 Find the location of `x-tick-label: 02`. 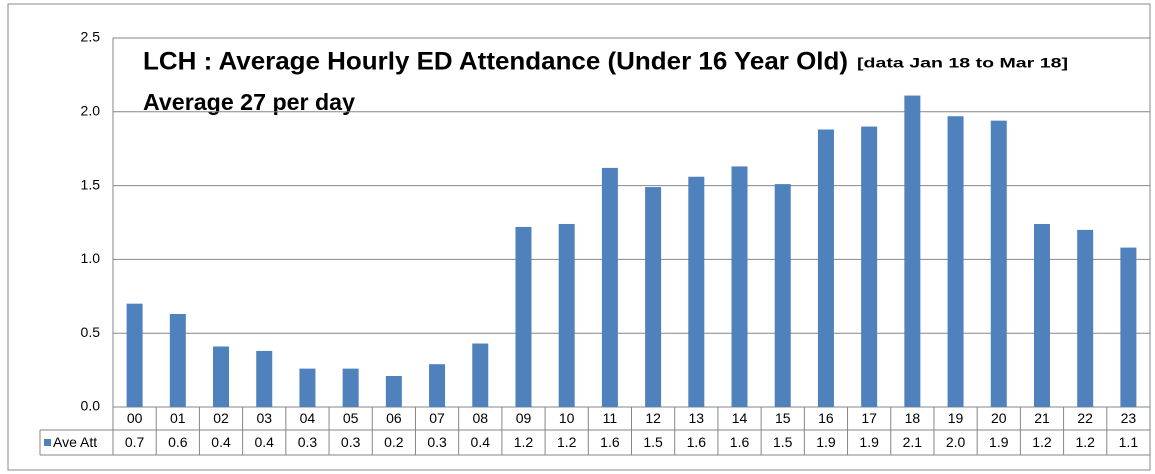

x-tick-label: 02 is located at coordinates (221, 418).